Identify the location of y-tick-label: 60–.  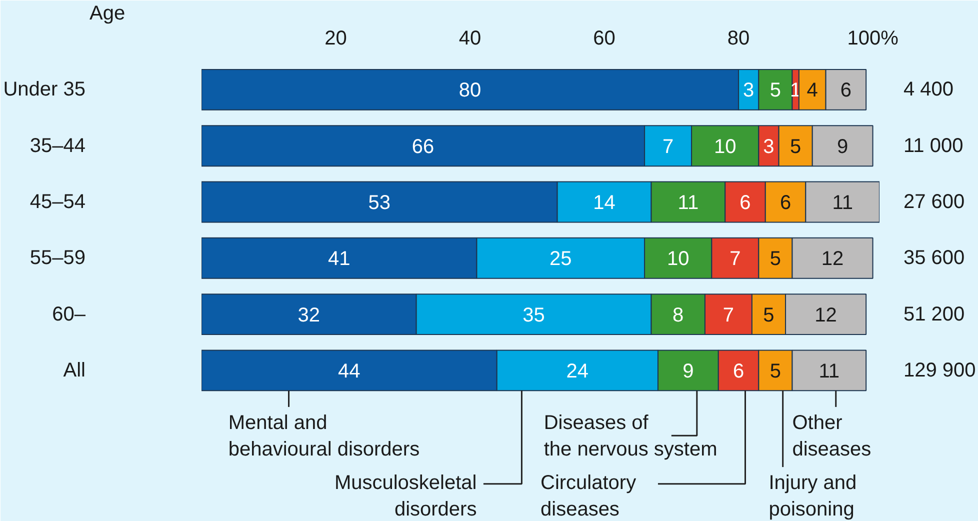
(69, 314).